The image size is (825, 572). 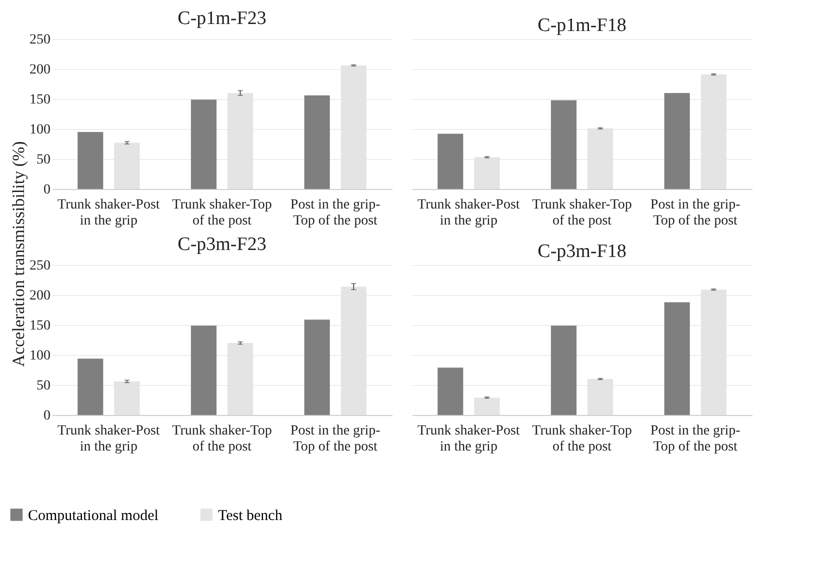 I want to click on chart-title: C-p1m-F18, so click(x=582, y=25).